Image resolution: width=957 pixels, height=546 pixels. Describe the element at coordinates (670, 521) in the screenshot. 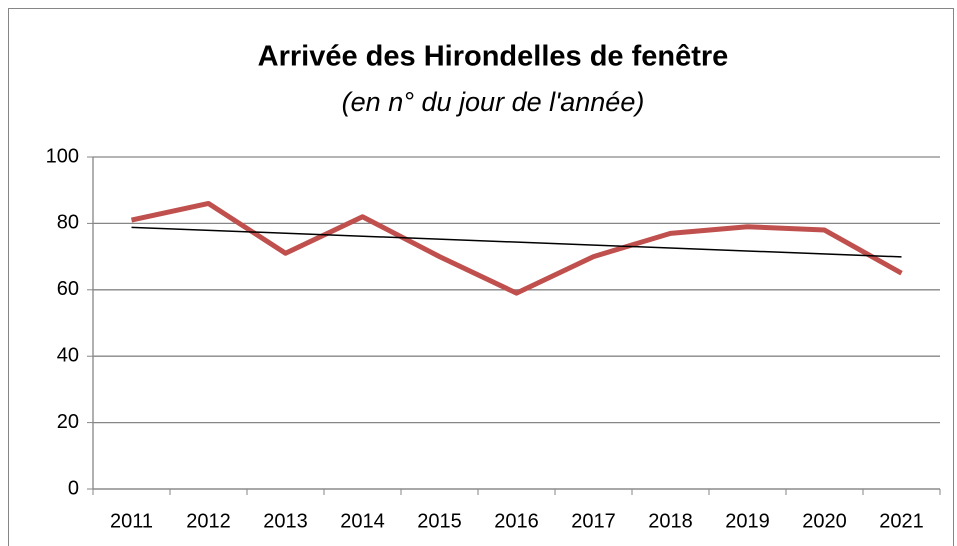

I see `x-tick-label: 2018` at that location.